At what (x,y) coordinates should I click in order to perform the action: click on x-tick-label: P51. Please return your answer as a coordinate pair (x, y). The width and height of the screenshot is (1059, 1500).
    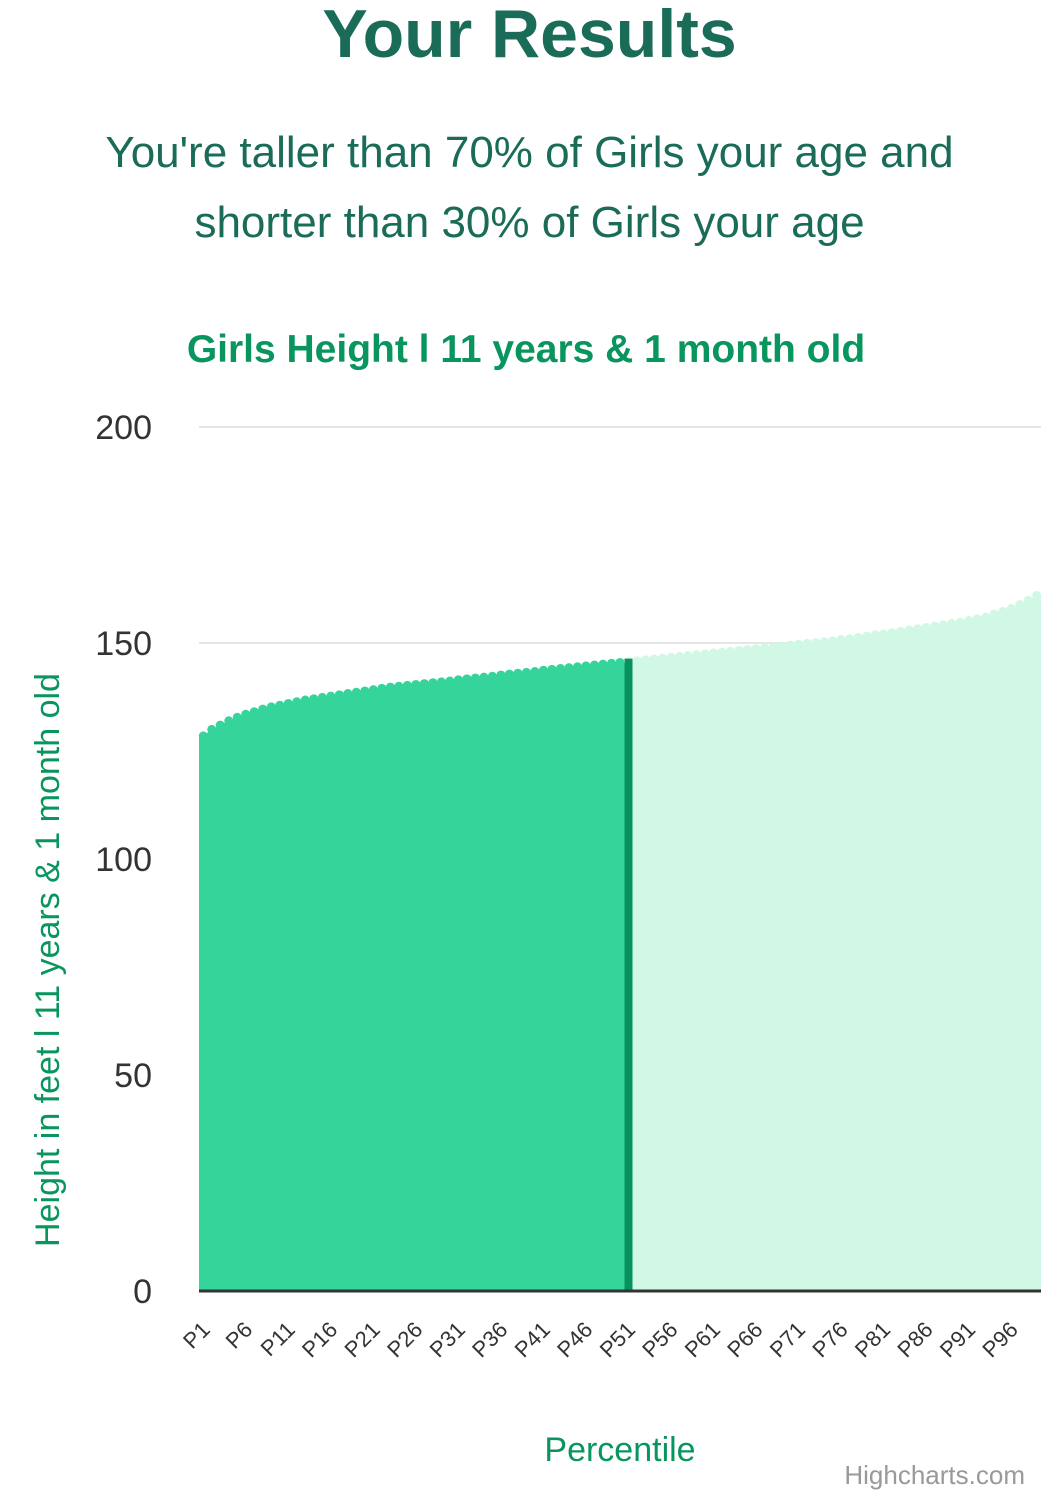
    Looking at the image, I should click on (617, 1339).